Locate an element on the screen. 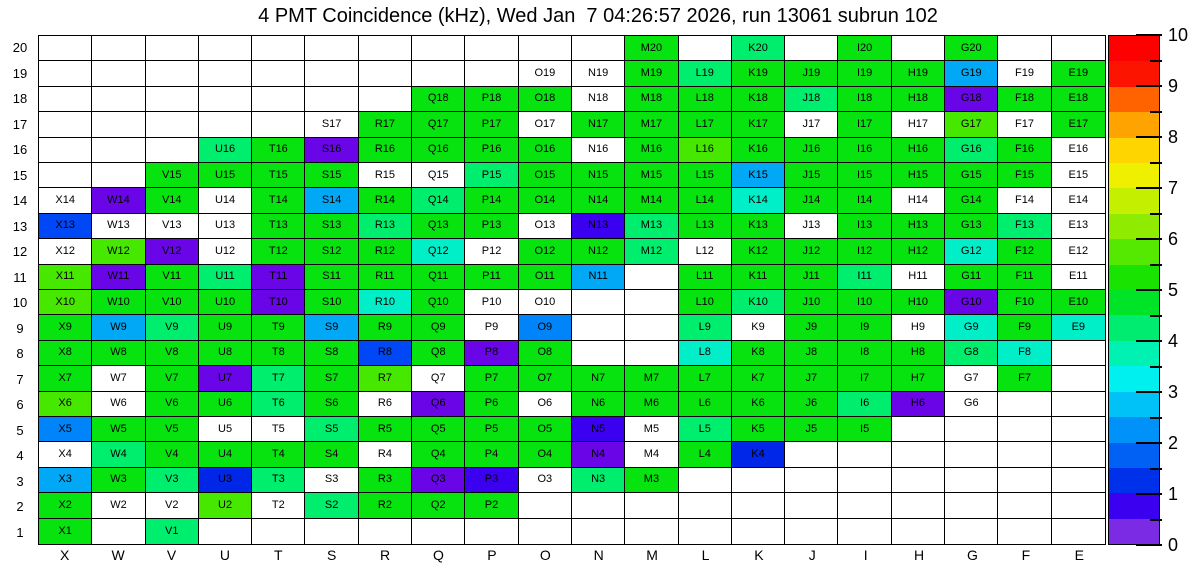 The height and width of the screenshot is (572, 1196). cell-I8: I8 is located at coordinates (865, 353).